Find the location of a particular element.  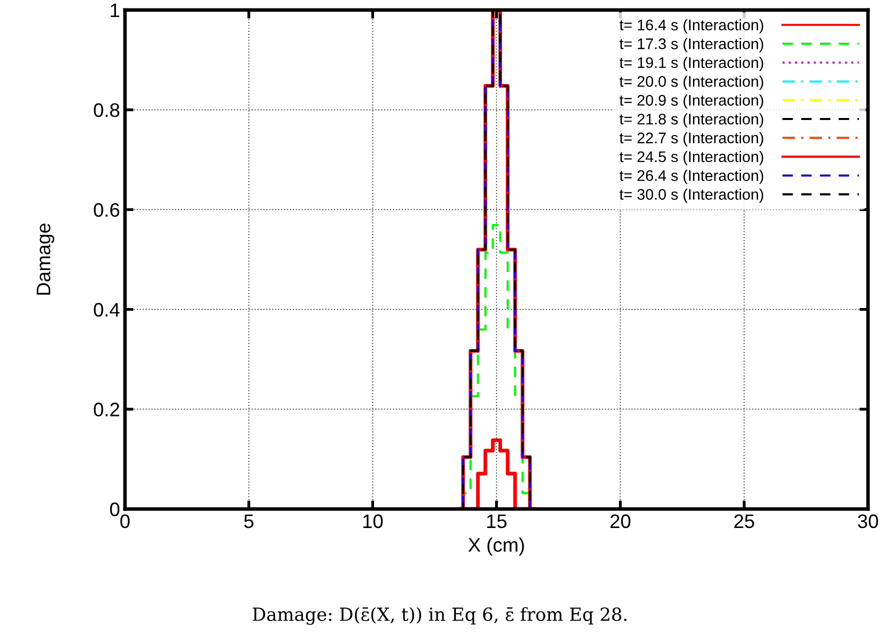

legend-label: t= 21.8 s (Interaction) is located at coordinates (692, 120).